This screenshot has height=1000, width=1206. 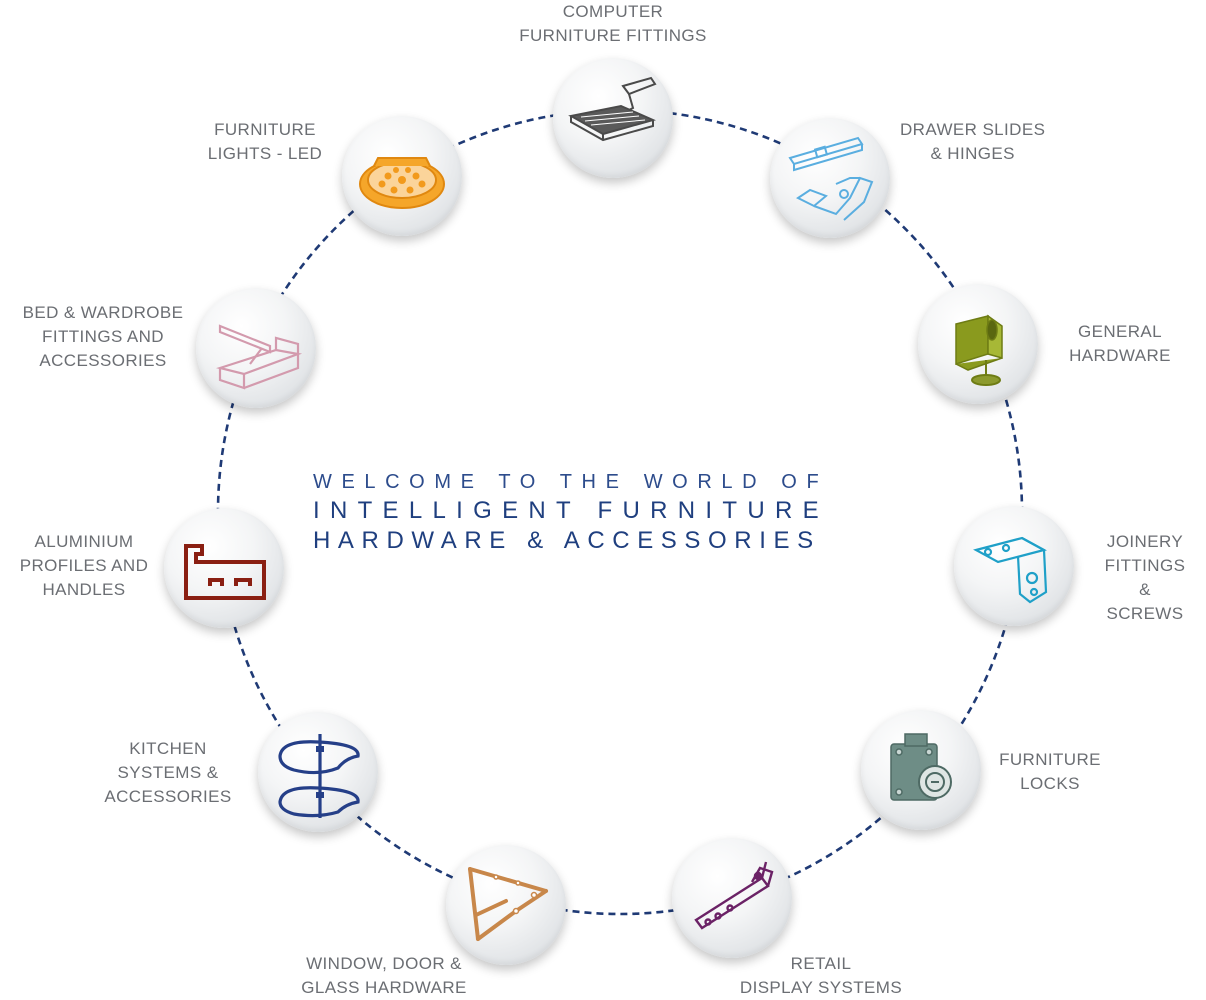 I want to click on aluminium-profile-icon, so click(x=225, y=572).